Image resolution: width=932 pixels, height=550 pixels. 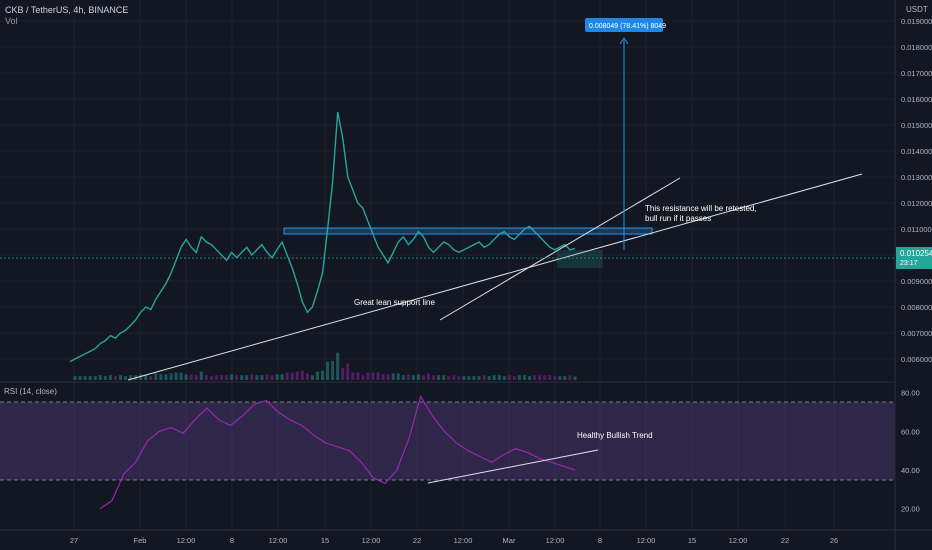 What do you see at coordinates (916, 177) in the screenshot?
I see `price-tick-label: 0.013000` at bounding box center [916, 177].